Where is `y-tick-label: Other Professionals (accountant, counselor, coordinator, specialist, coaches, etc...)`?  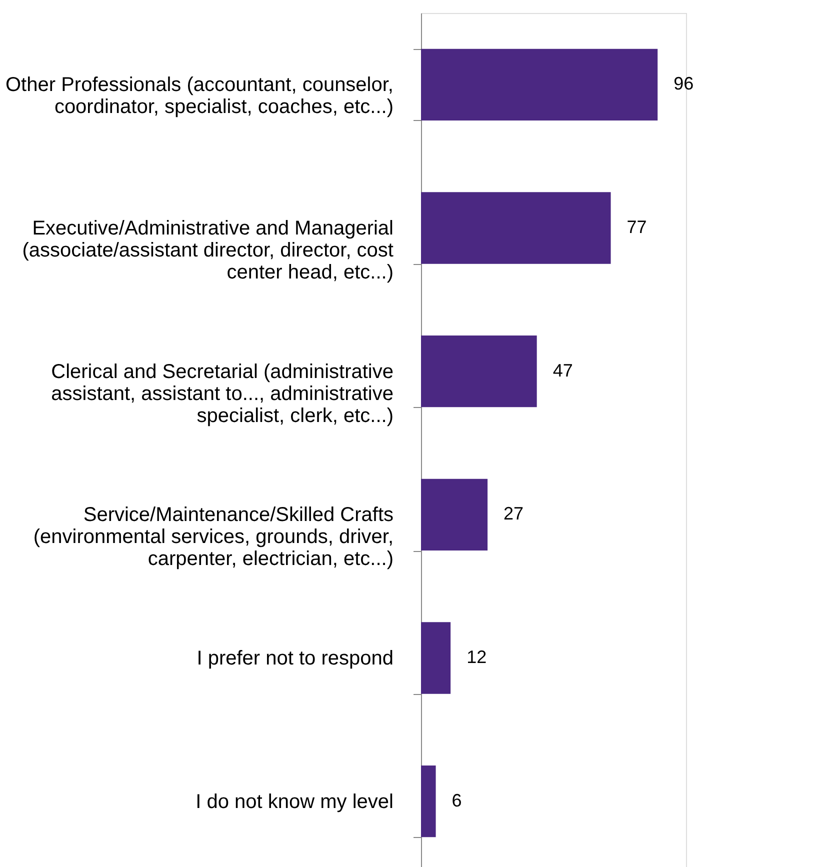
y-tick-label: Other Professionals (accountant, counselor, coordinator, specialist, coaches, etc...) is located at coordinates (200, 96).